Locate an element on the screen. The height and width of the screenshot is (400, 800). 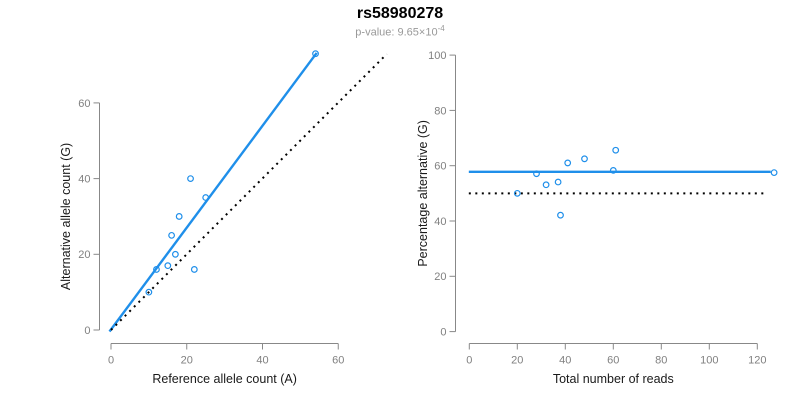
pvalue-exponent: -4 is located at coordinates (441, 28).